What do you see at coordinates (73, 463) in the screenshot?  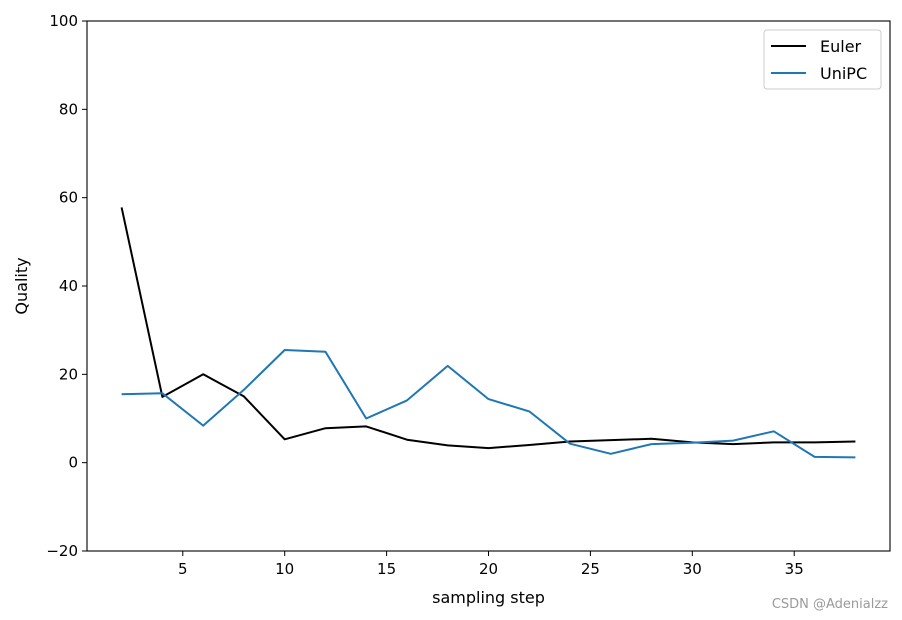 I see `y-tick-label: 0` at bounding box center [73, 463].